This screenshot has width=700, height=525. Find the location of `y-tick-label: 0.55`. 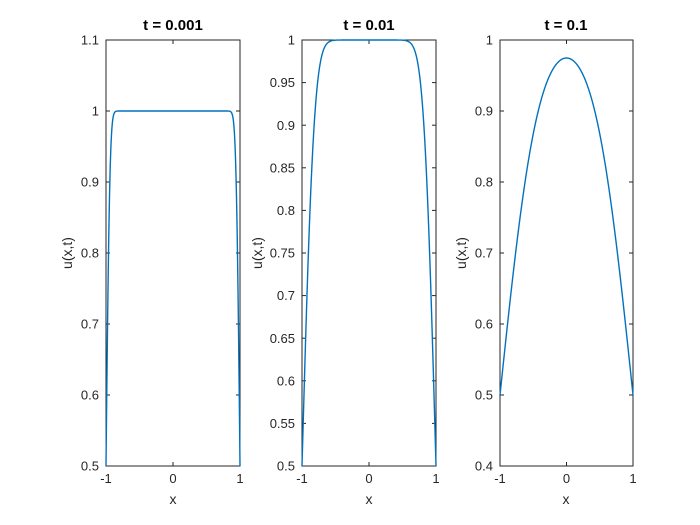

y-tick-label: 0.55 is located at coordinates (282, 423).